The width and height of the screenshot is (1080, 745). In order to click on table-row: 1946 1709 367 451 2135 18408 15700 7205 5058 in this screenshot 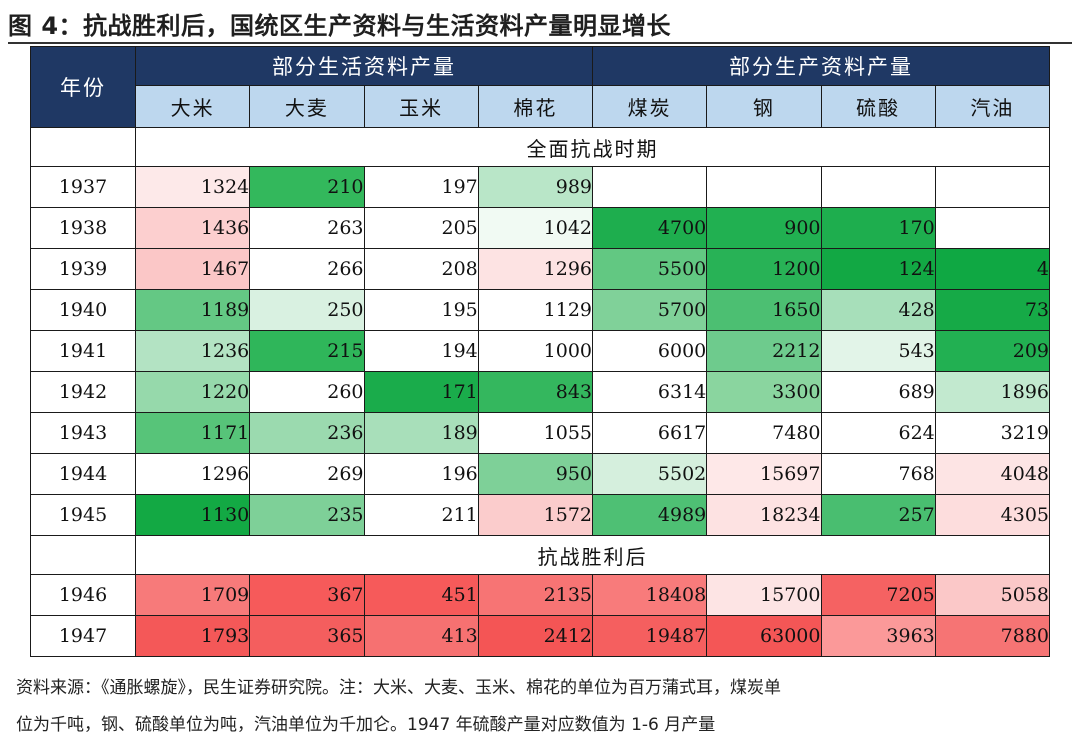, I will do `click(540, 595)`.